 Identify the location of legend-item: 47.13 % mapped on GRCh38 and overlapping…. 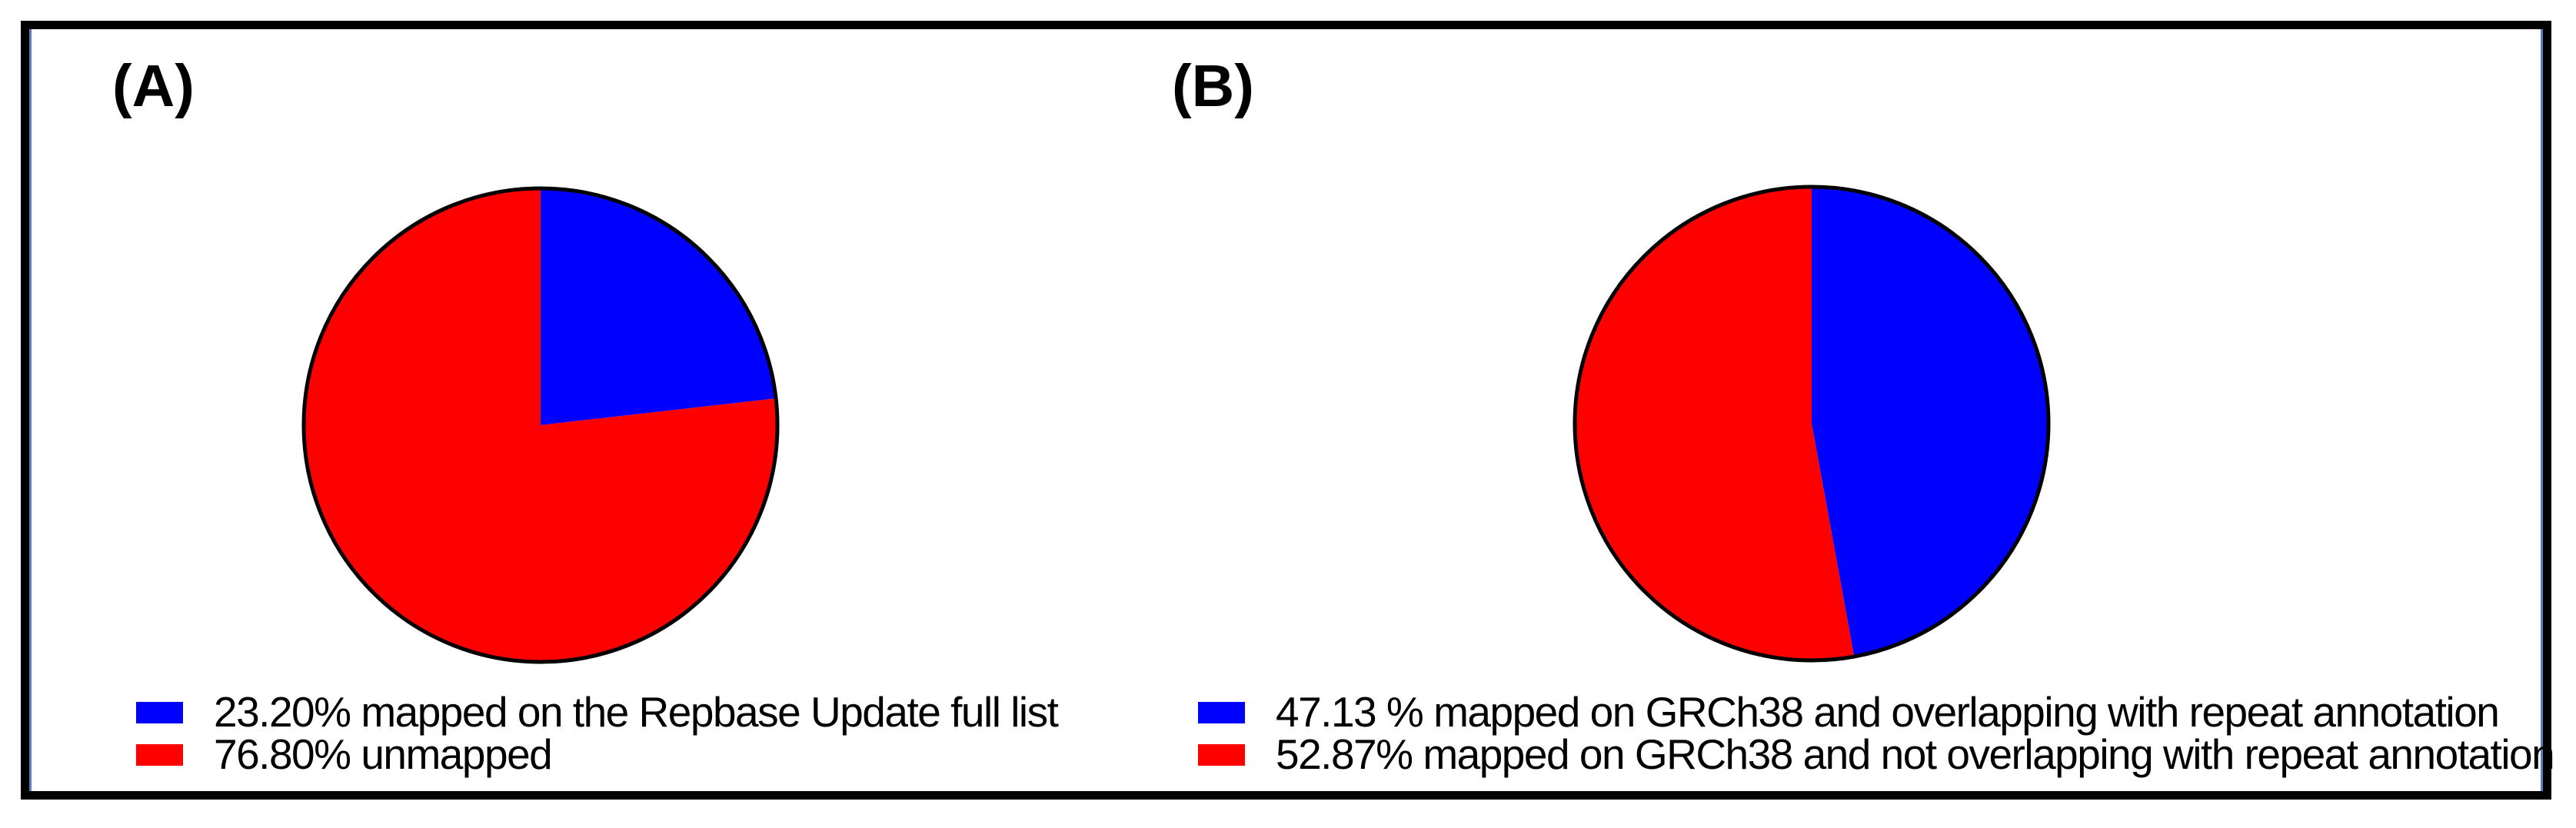
(1876, 712).